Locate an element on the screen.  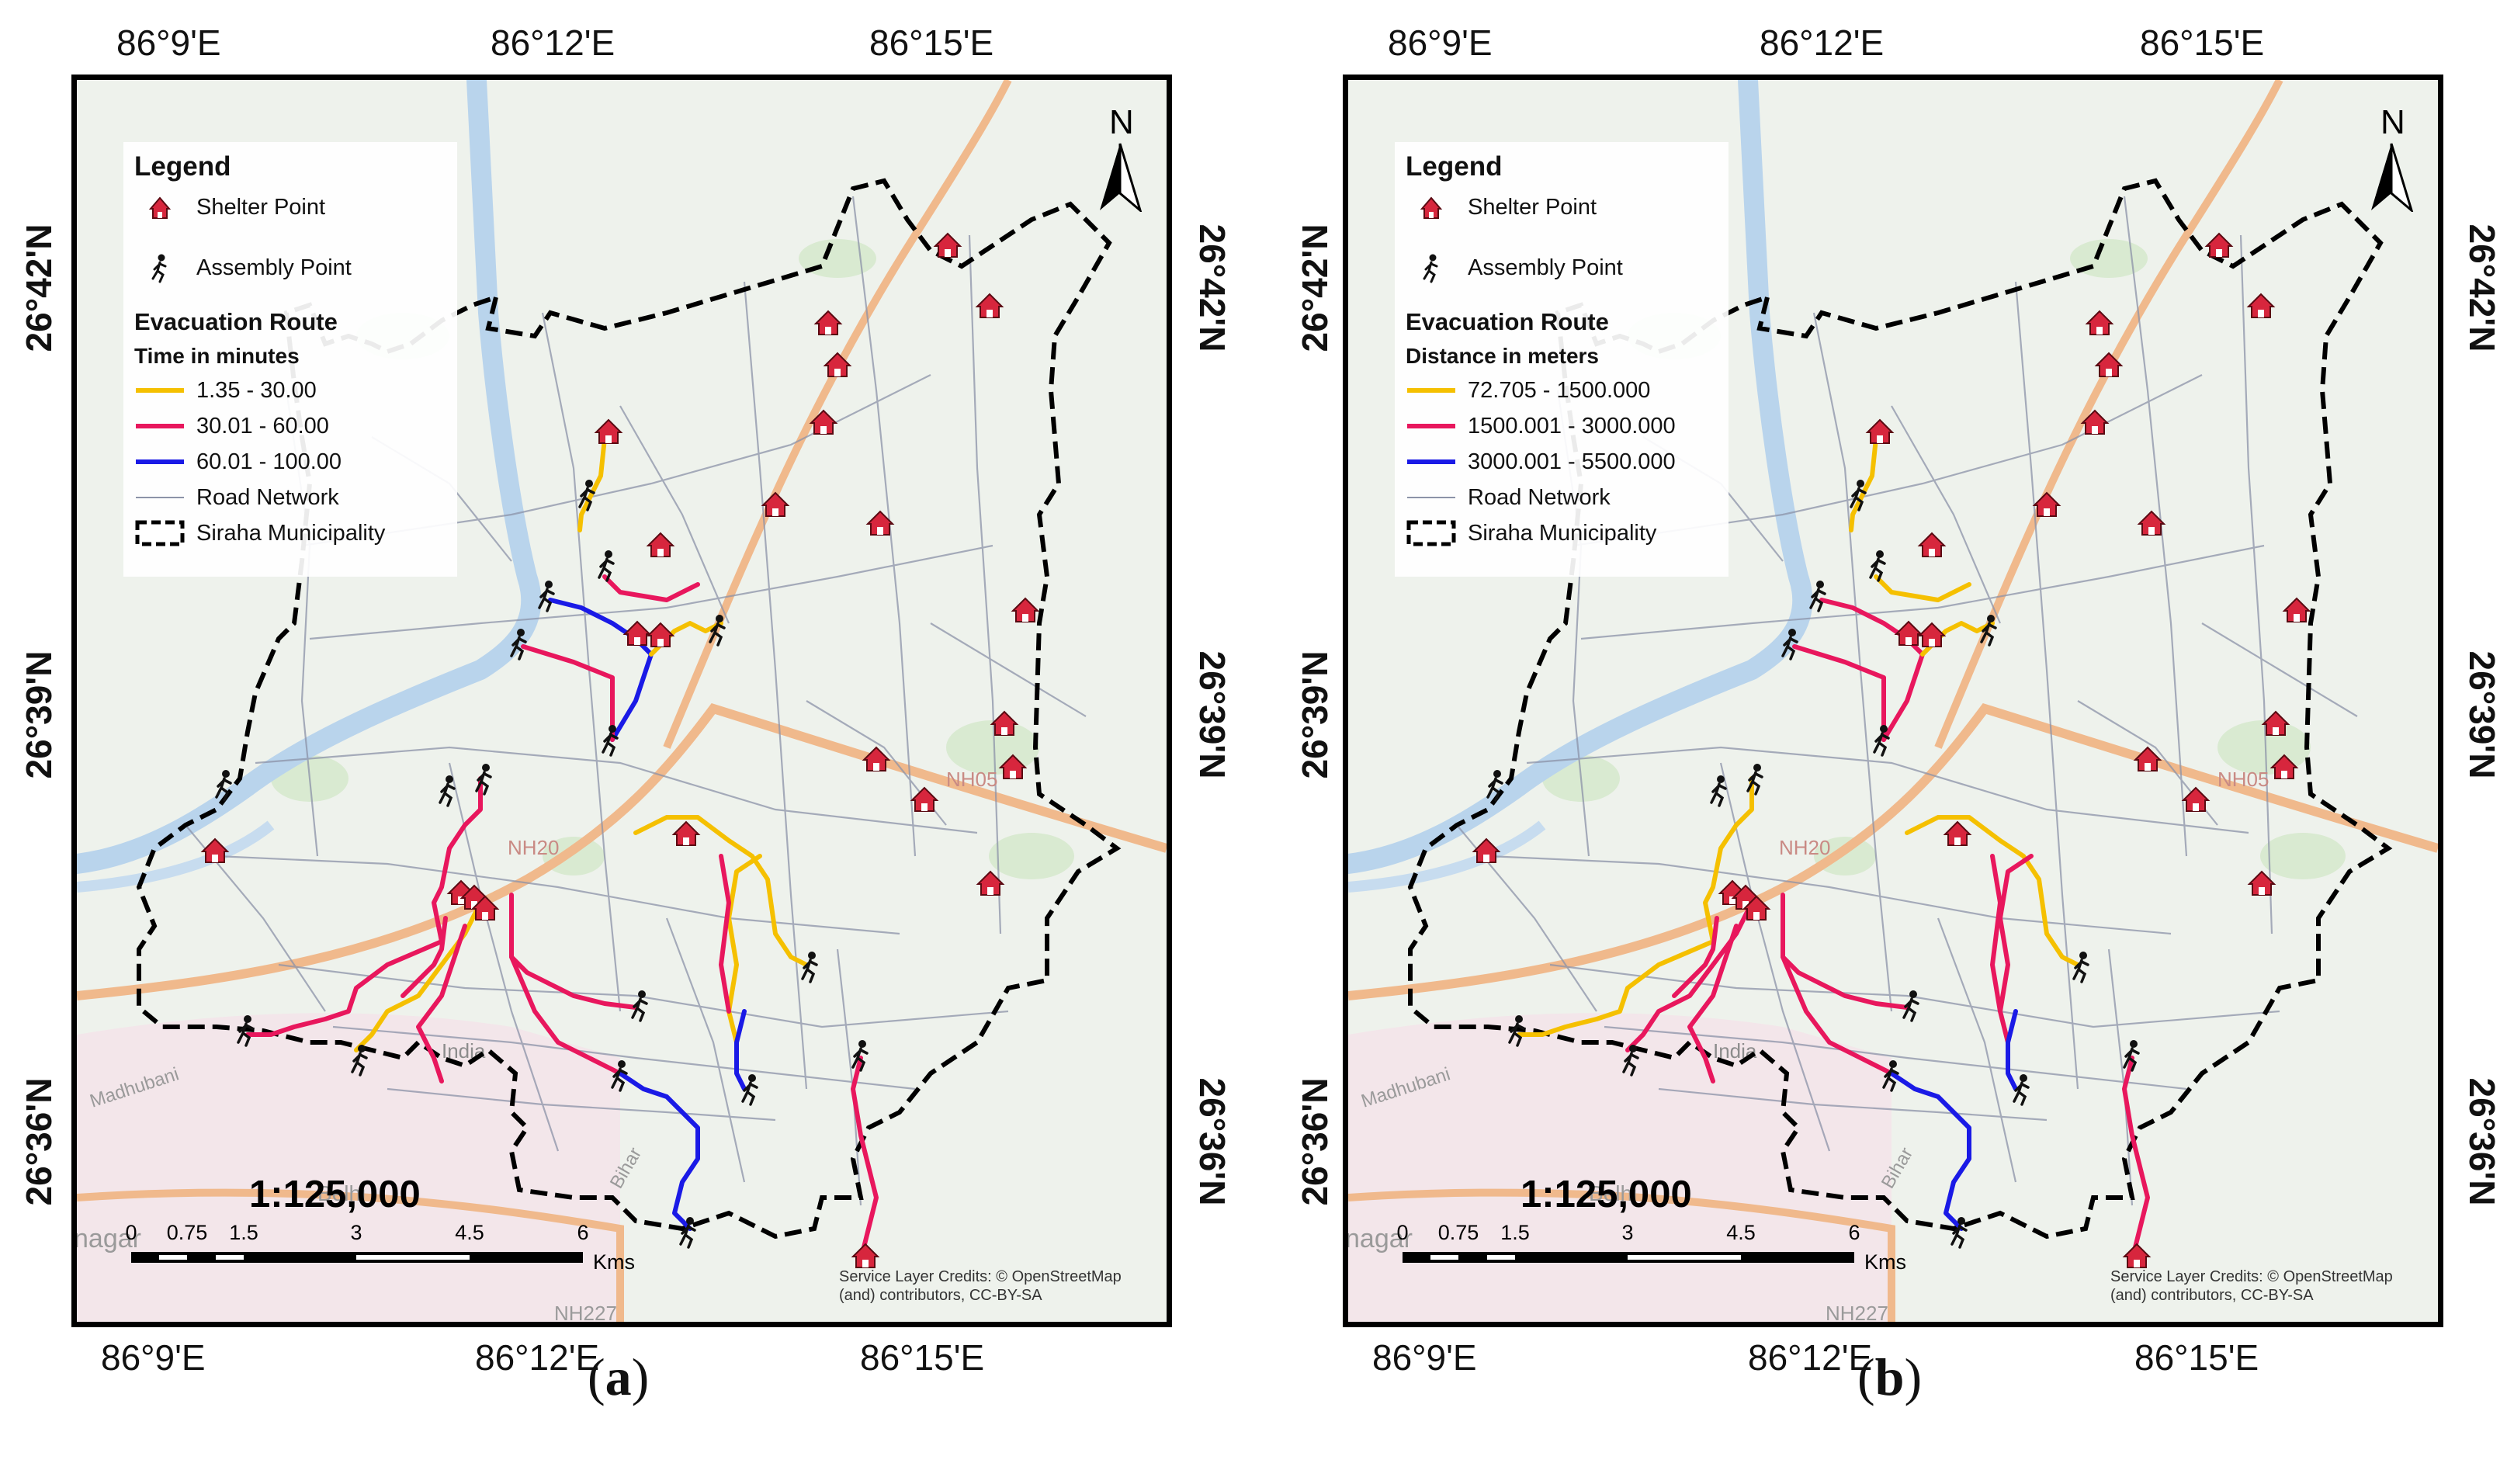
caption-b: (b) is located at coordinates (1890, 1377).